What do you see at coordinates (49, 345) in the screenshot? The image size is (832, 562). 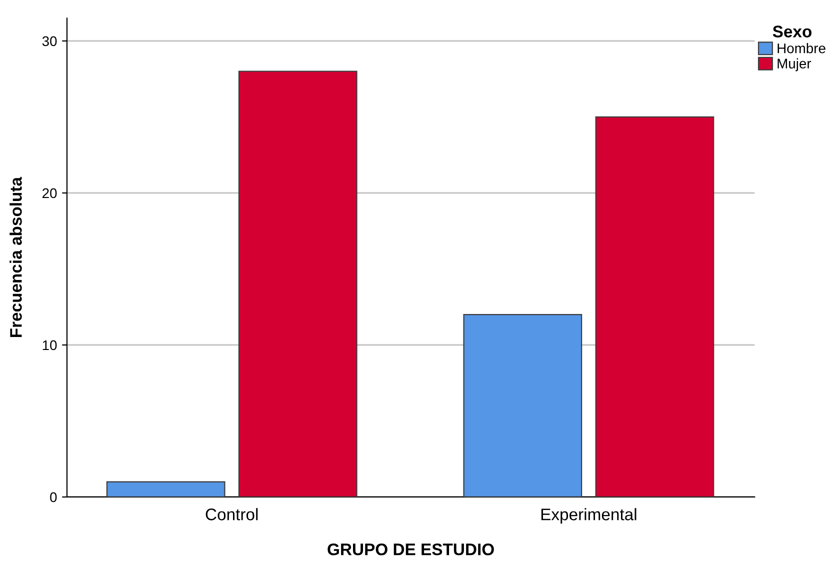 I see `y-tick-label: 10` at bounding box center [49, 345].